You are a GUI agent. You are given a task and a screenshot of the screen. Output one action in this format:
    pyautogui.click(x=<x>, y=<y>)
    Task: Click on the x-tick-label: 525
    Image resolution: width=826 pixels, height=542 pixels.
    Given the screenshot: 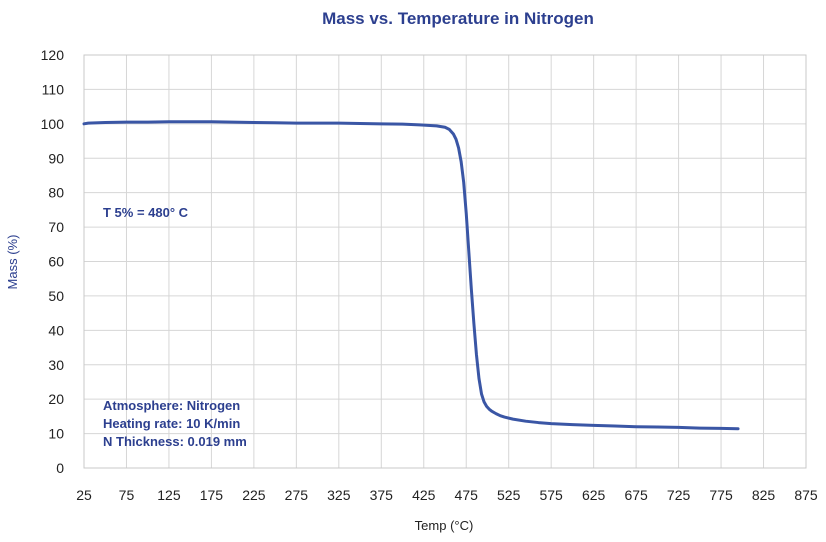 What is the action you would take?
    pyautogui.click(x=509, y=495)
    